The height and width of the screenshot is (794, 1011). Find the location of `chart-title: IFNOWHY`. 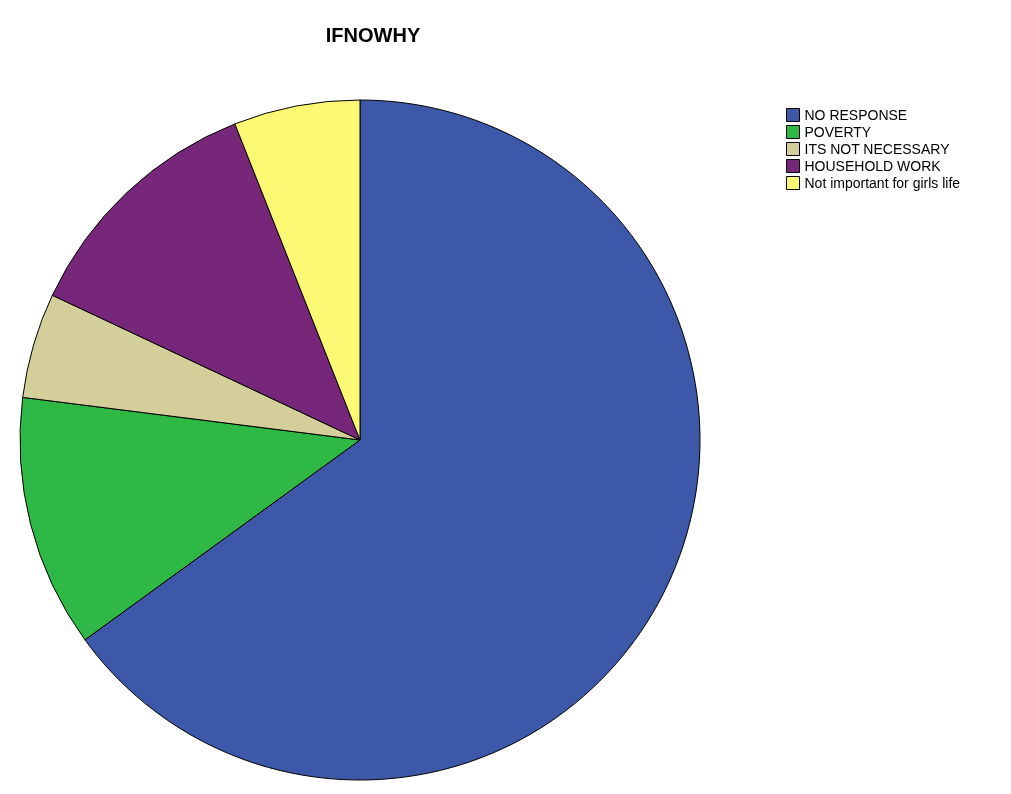

chart-title: IFNOWHY is located at coordinates (373, 35).